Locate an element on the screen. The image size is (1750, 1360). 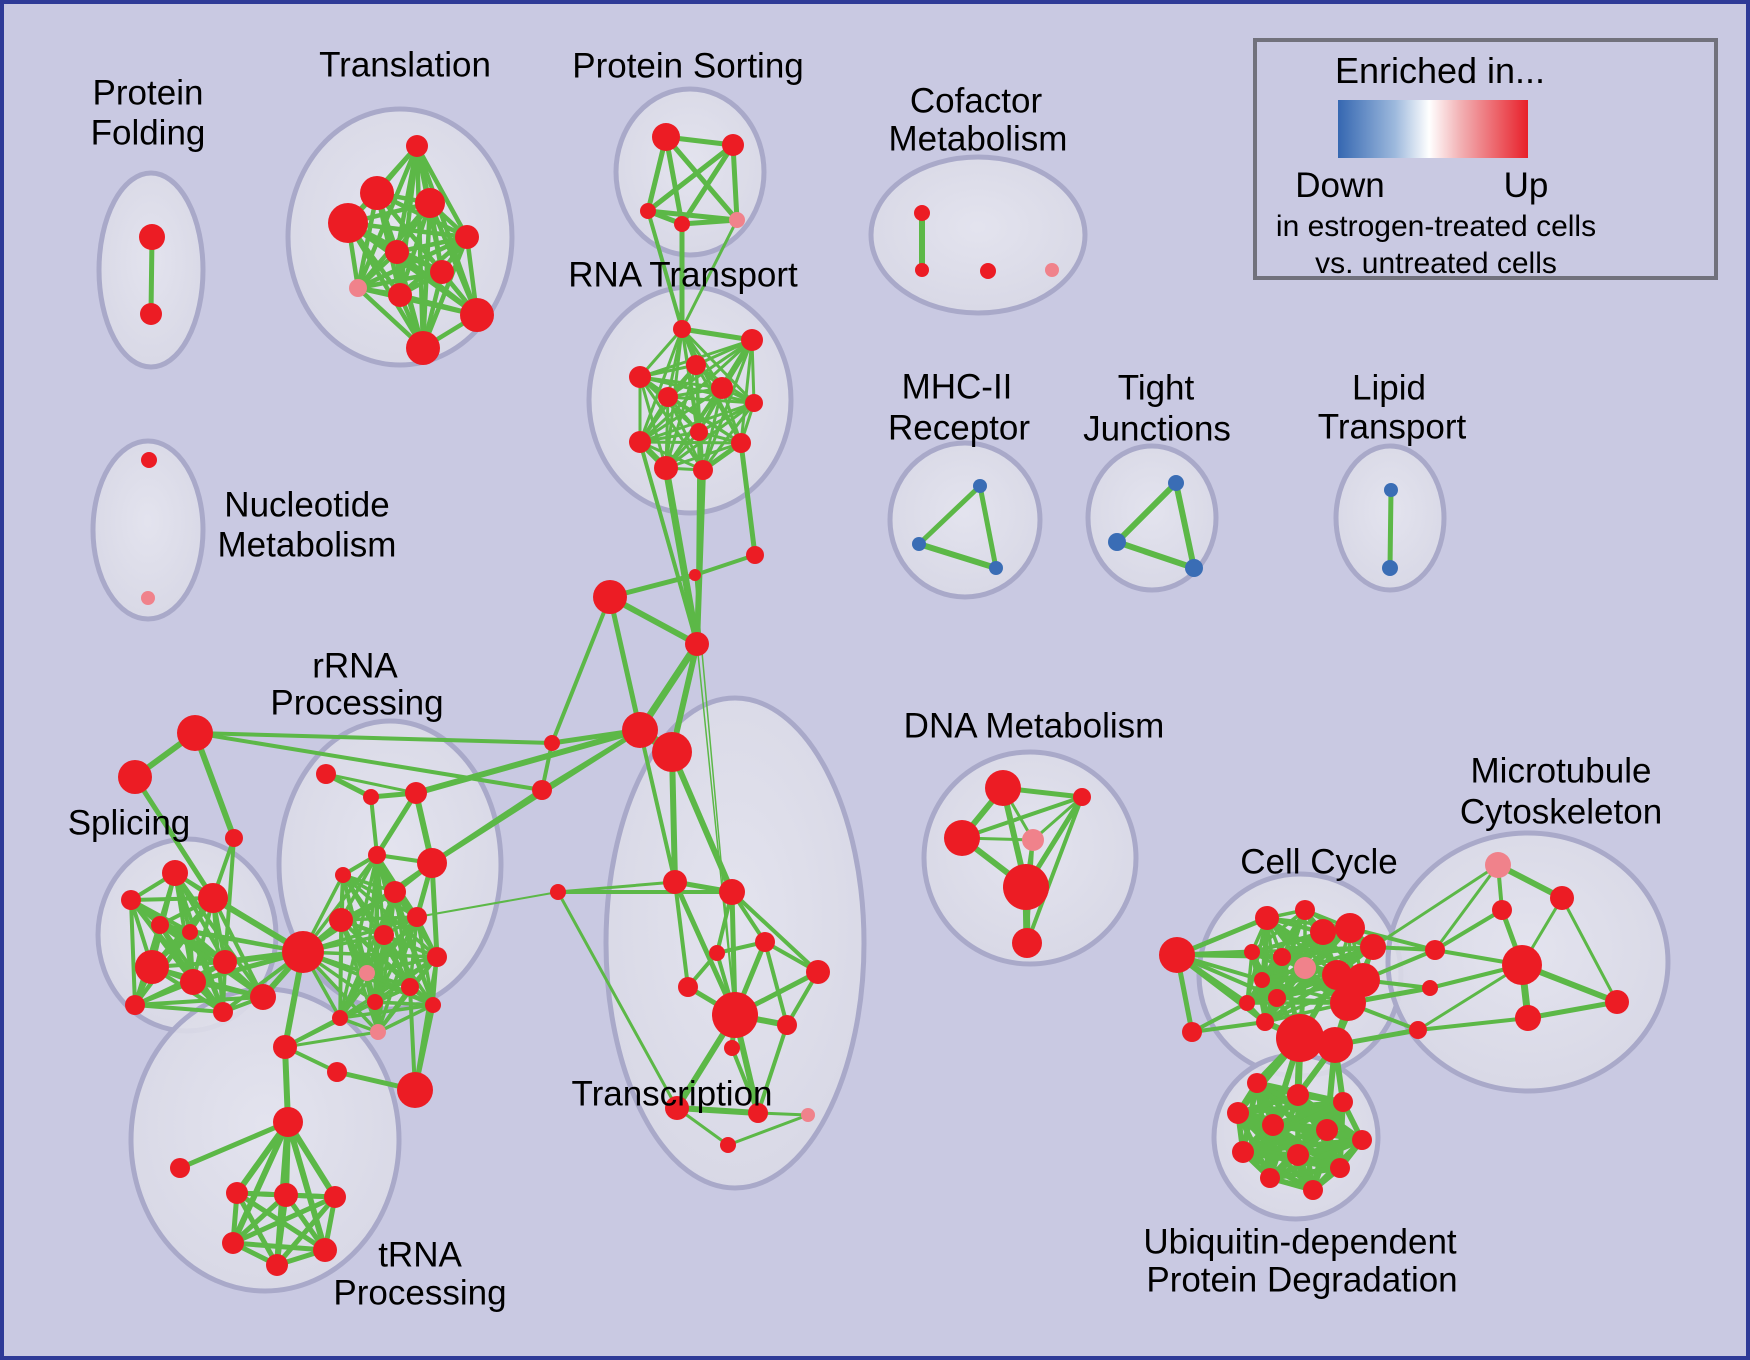
network-node-bn4 is located at coordinates (697, 644).